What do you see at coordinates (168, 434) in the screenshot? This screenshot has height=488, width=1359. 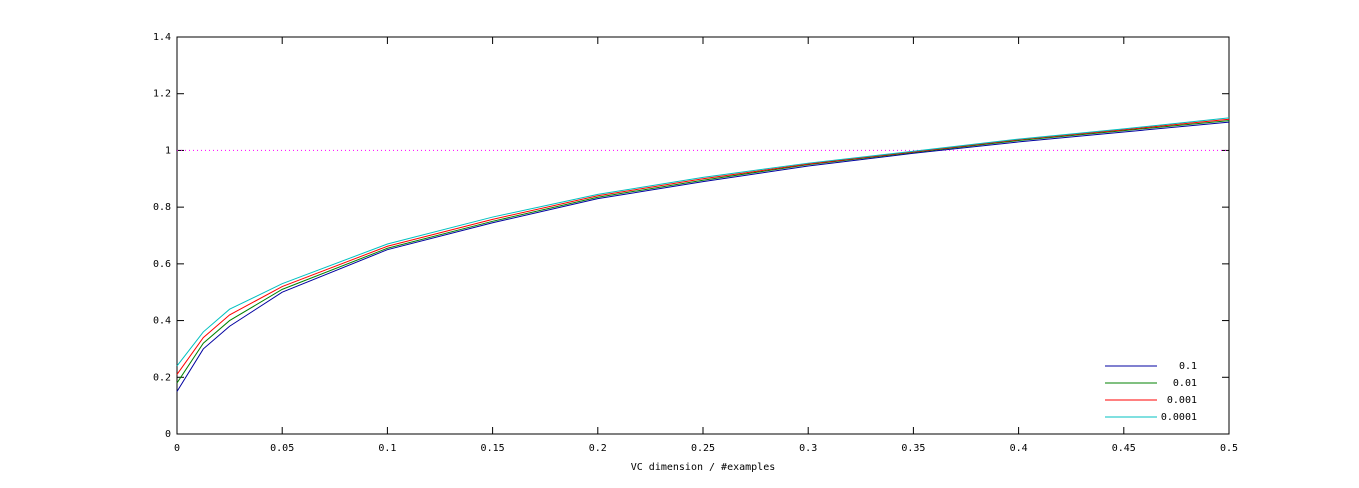 I see `y-tick-label: 0` at bounding box center [168, 434].